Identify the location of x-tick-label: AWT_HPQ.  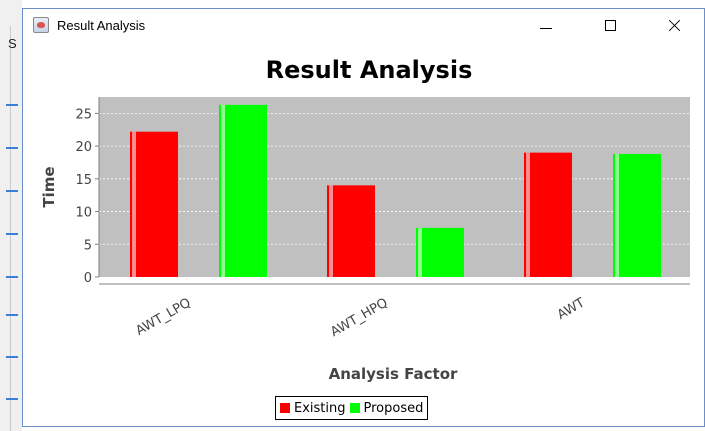
(359, 317).